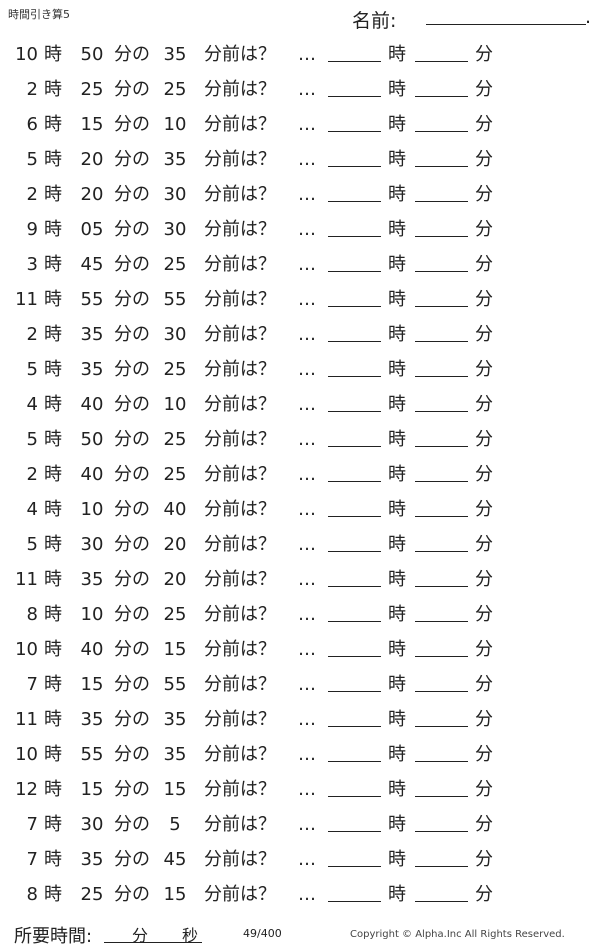 This screenshot has height=949, width=600. What do you see at coordinates (32, 439) in the screenshot?
I see `problem-hour: 5` at bounding box center [32, 439].